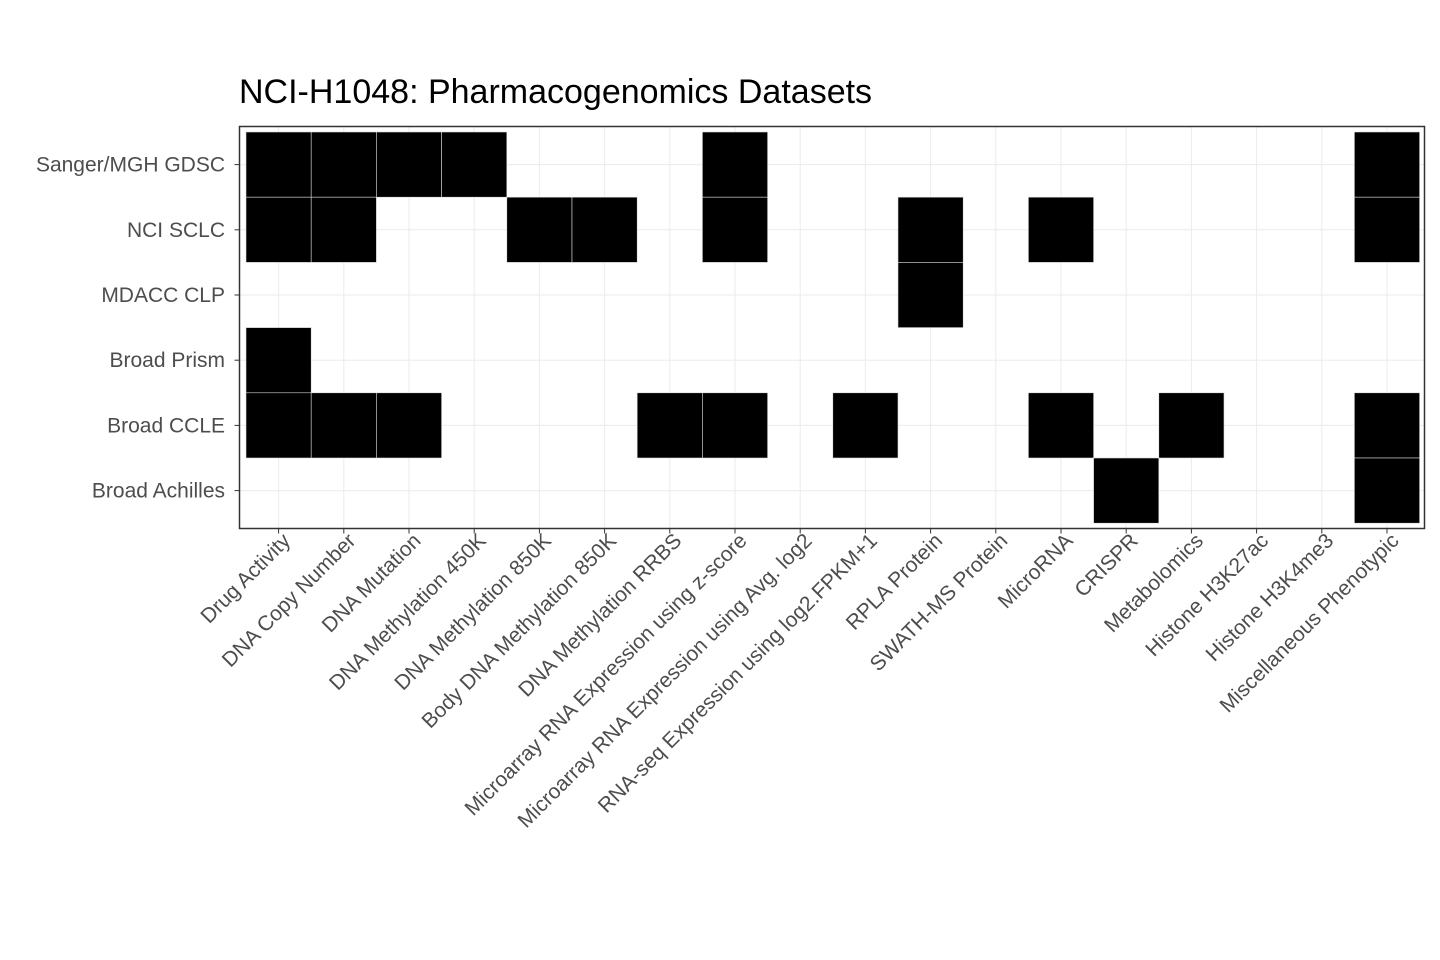 This screenshot has width=1440, height=960. Describe the element at coordinates (555, 92) in the screenshot. I see `chart-title: NCI-H1048: Pharmacogenomics Datasets` at that location.